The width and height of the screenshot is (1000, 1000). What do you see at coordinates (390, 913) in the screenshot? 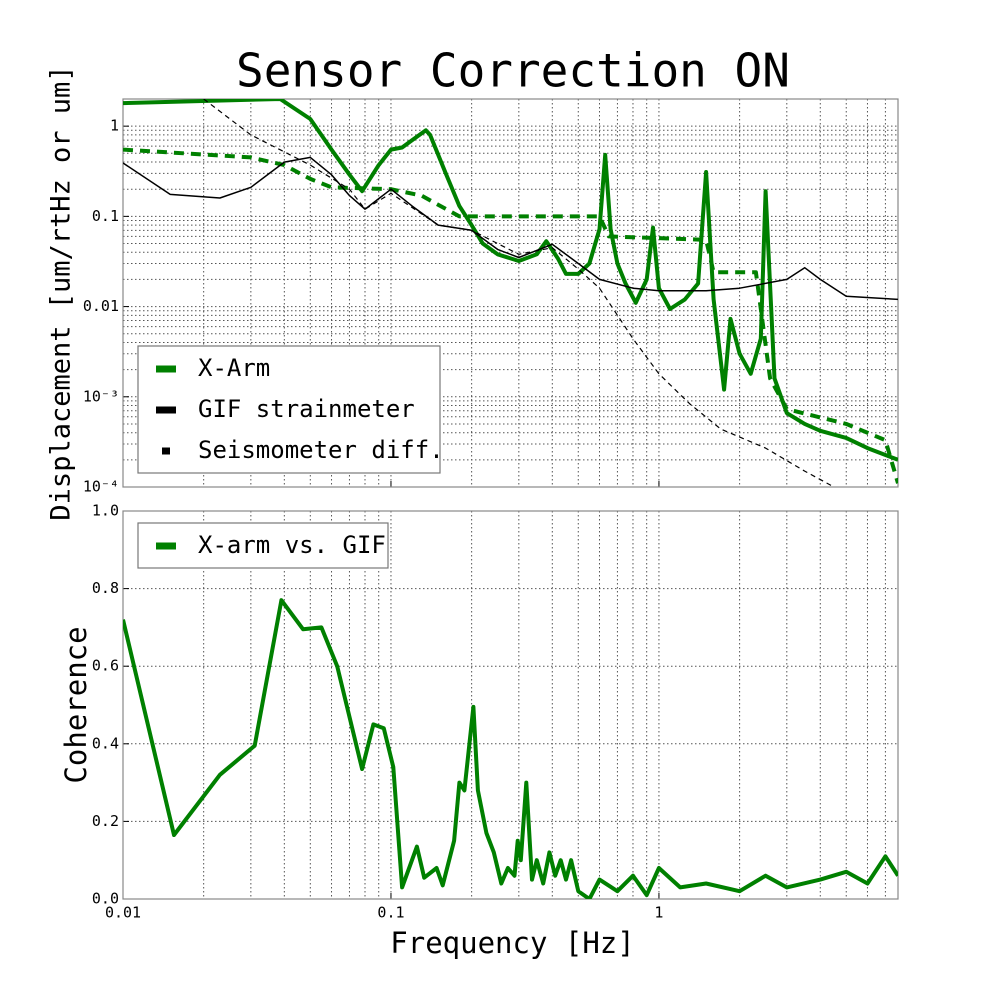
I see `x-tick-label: 0.1` at bounding box center [390, 913].